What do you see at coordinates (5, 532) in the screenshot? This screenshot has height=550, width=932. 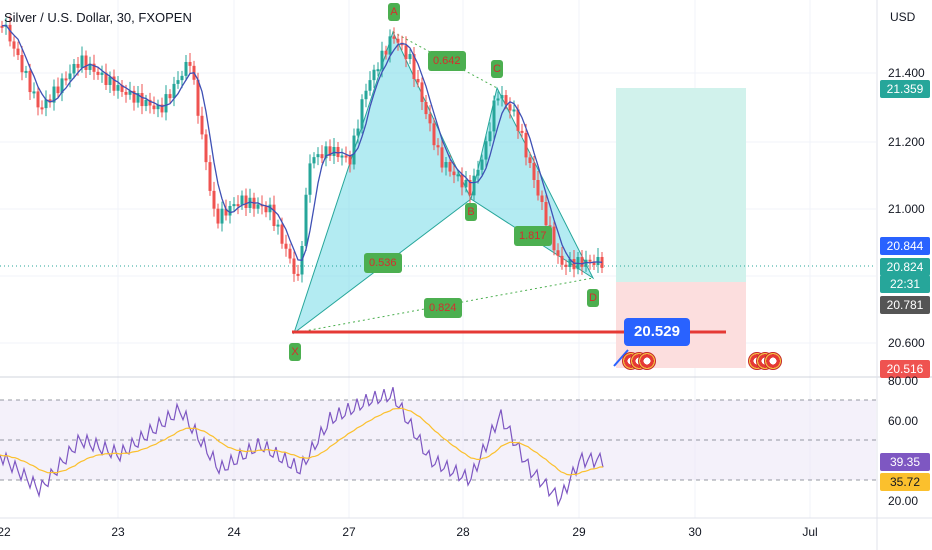 I see `time-tick-label: 22` at bounding box center [5, 532].